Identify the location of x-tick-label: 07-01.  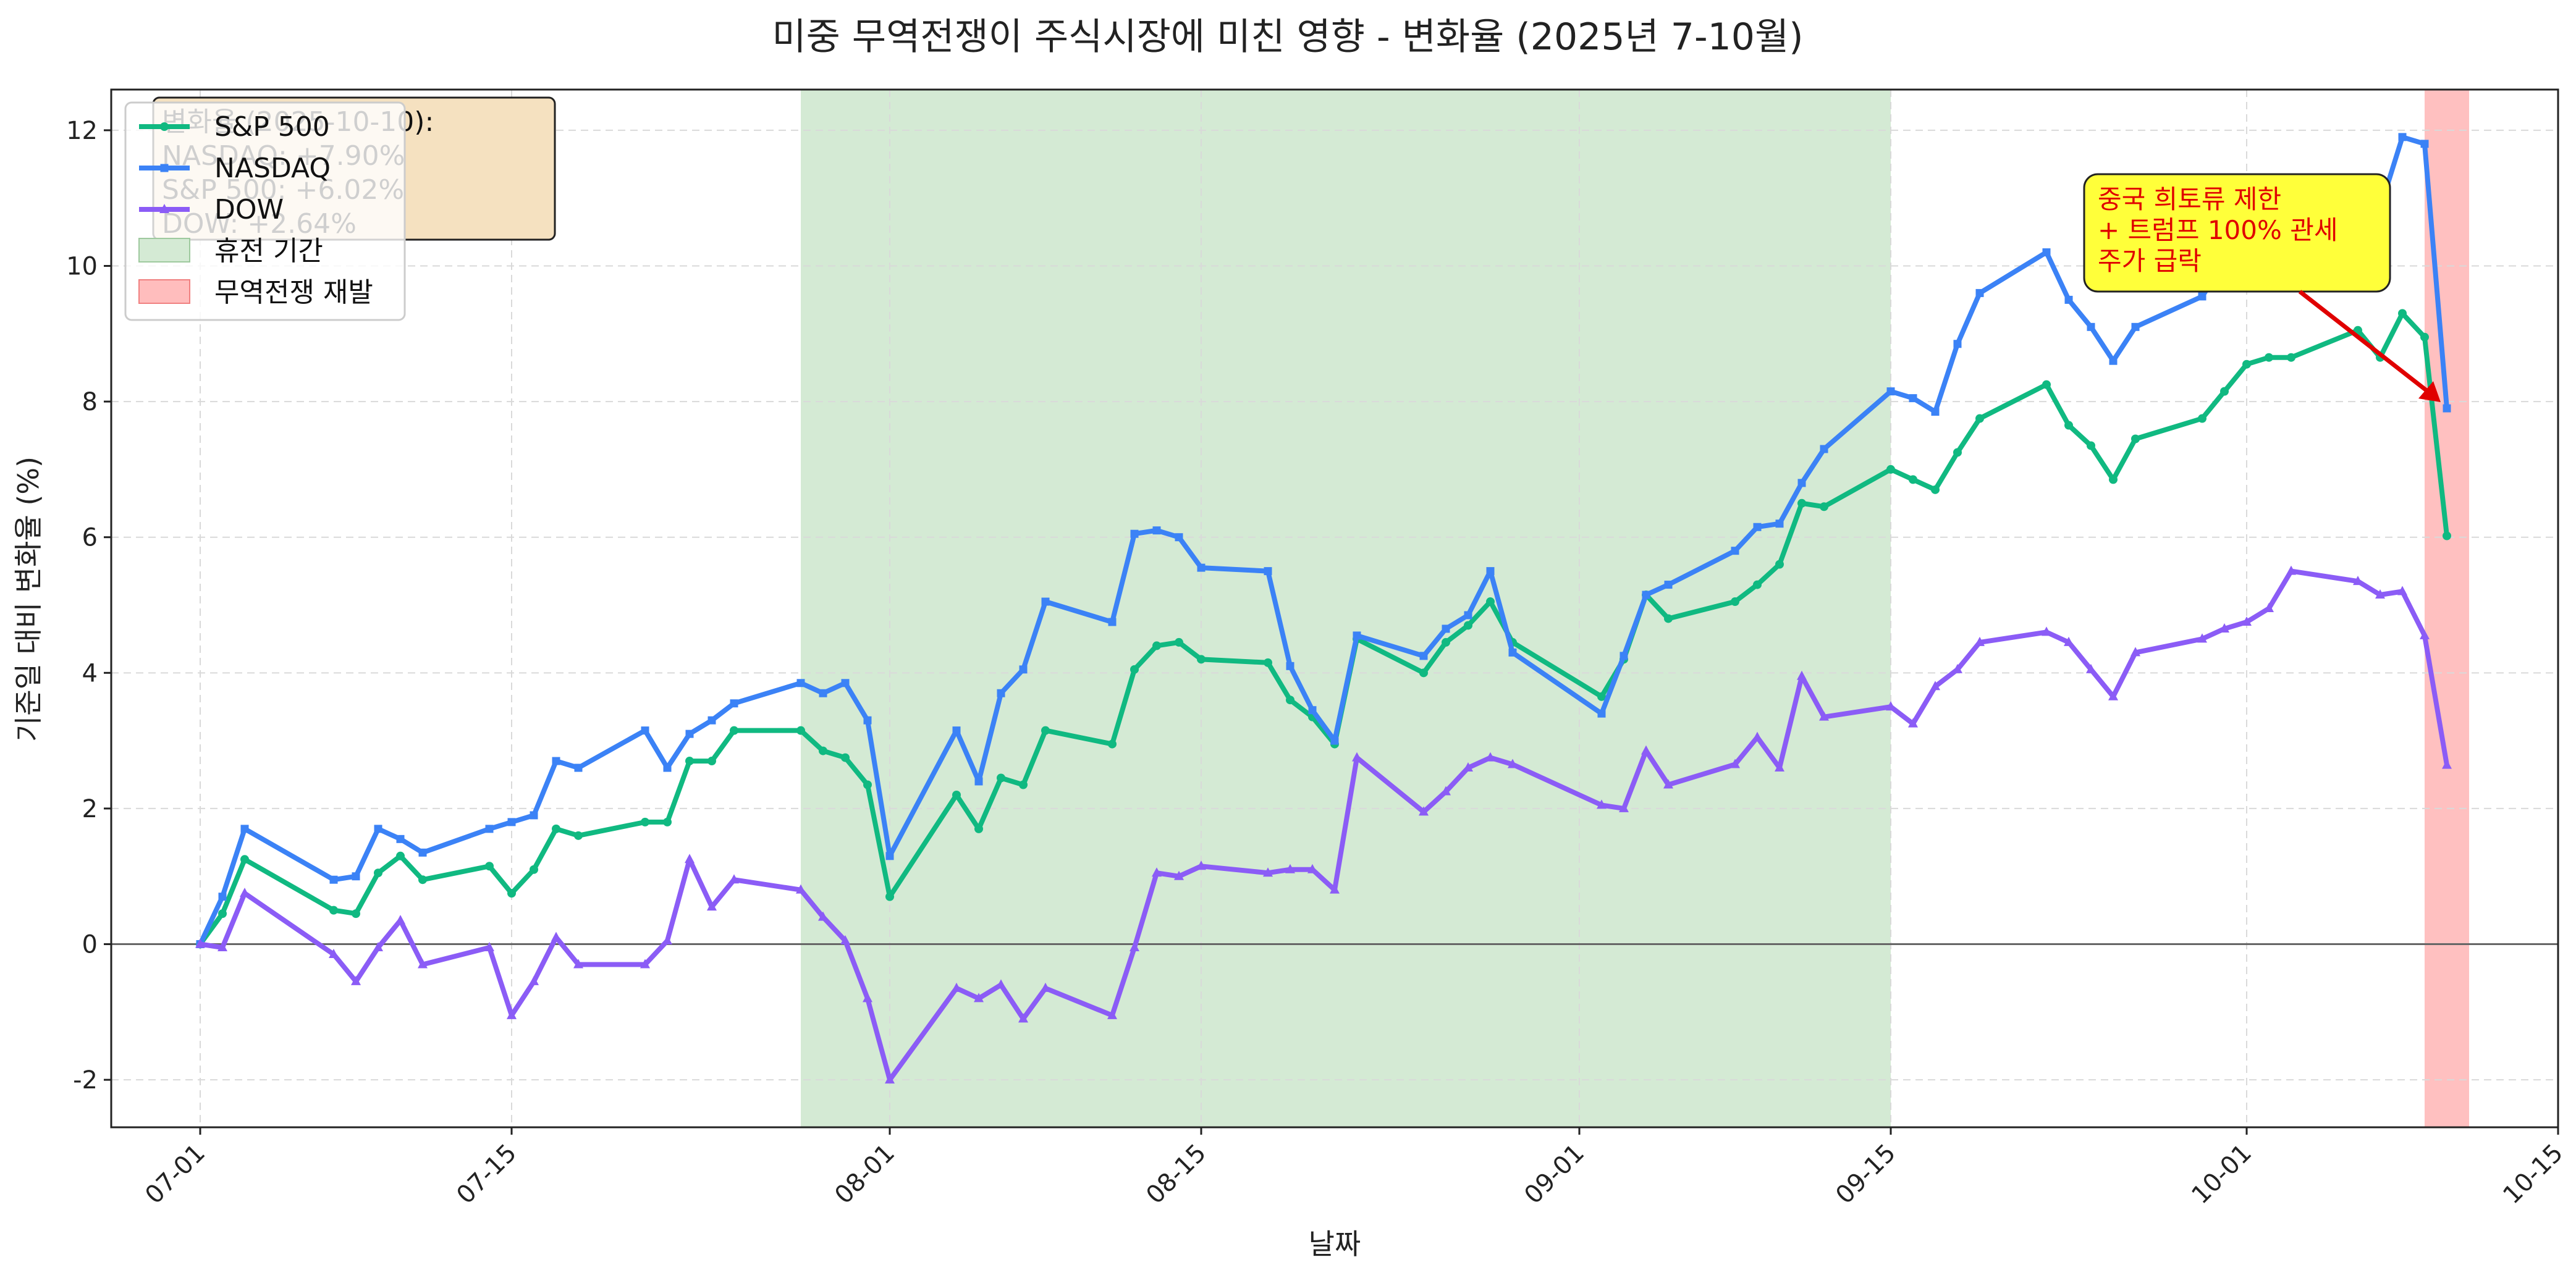
(175, 1174).